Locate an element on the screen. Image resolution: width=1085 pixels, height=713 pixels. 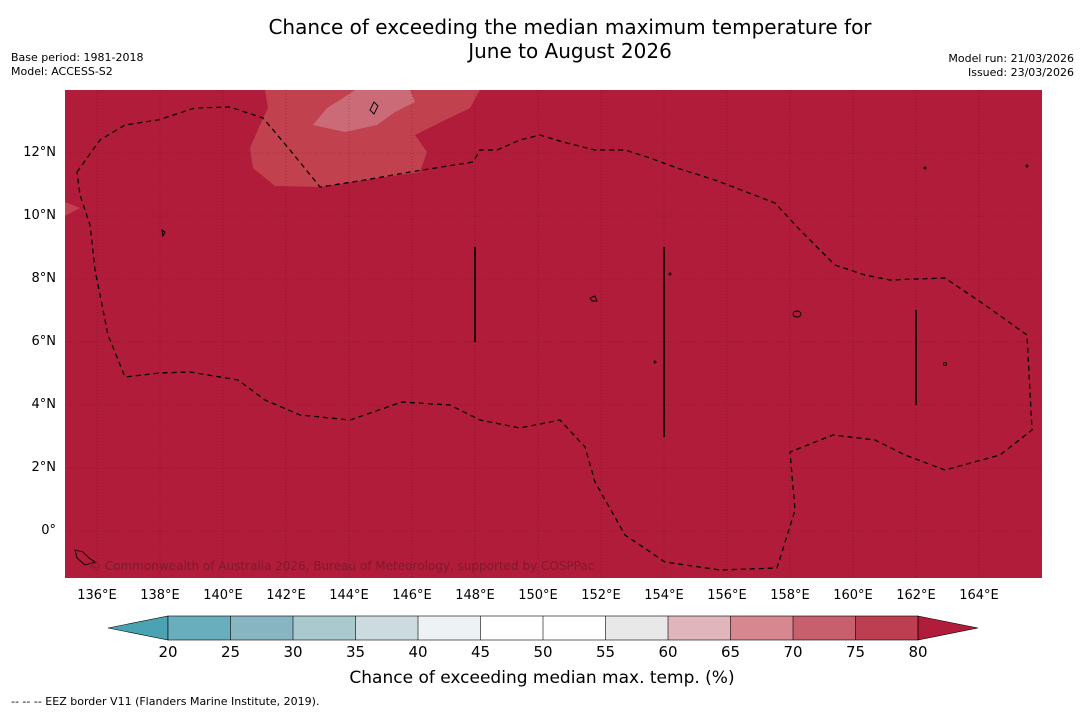
colorbar-tick-65: 65 is located at coordinates (730, 652).